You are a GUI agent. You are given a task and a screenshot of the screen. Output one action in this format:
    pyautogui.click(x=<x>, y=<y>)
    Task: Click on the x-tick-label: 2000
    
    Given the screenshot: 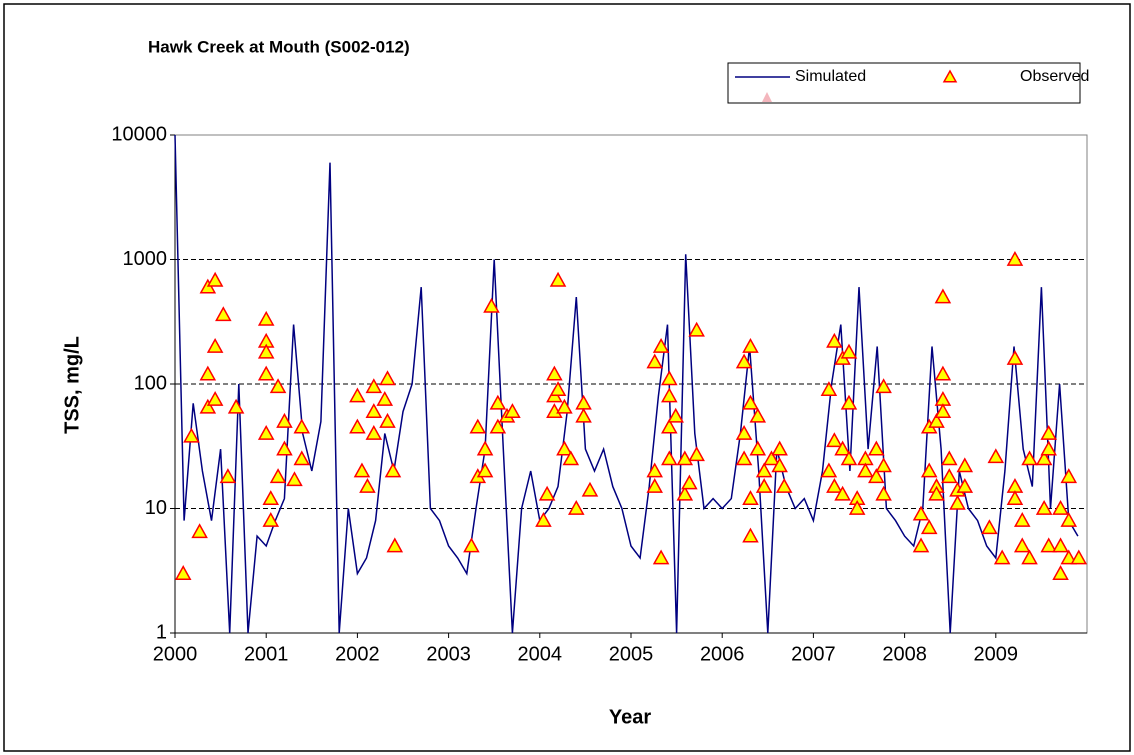 What is the action you would take?
    pyautogui.click(x=175, y=654)
    